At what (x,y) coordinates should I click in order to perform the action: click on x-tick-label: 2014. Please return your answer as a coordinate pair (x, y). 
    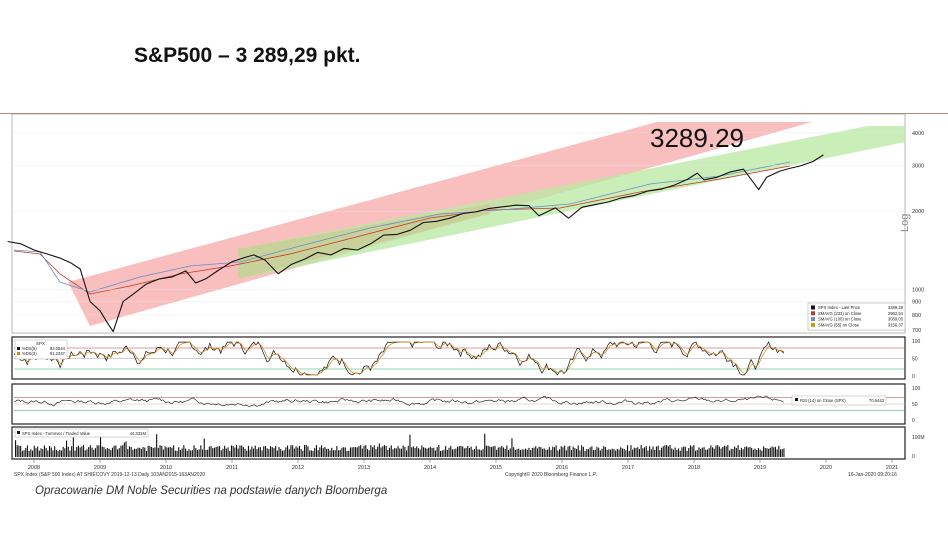
    Looking at the image, I should click on (430, 468).